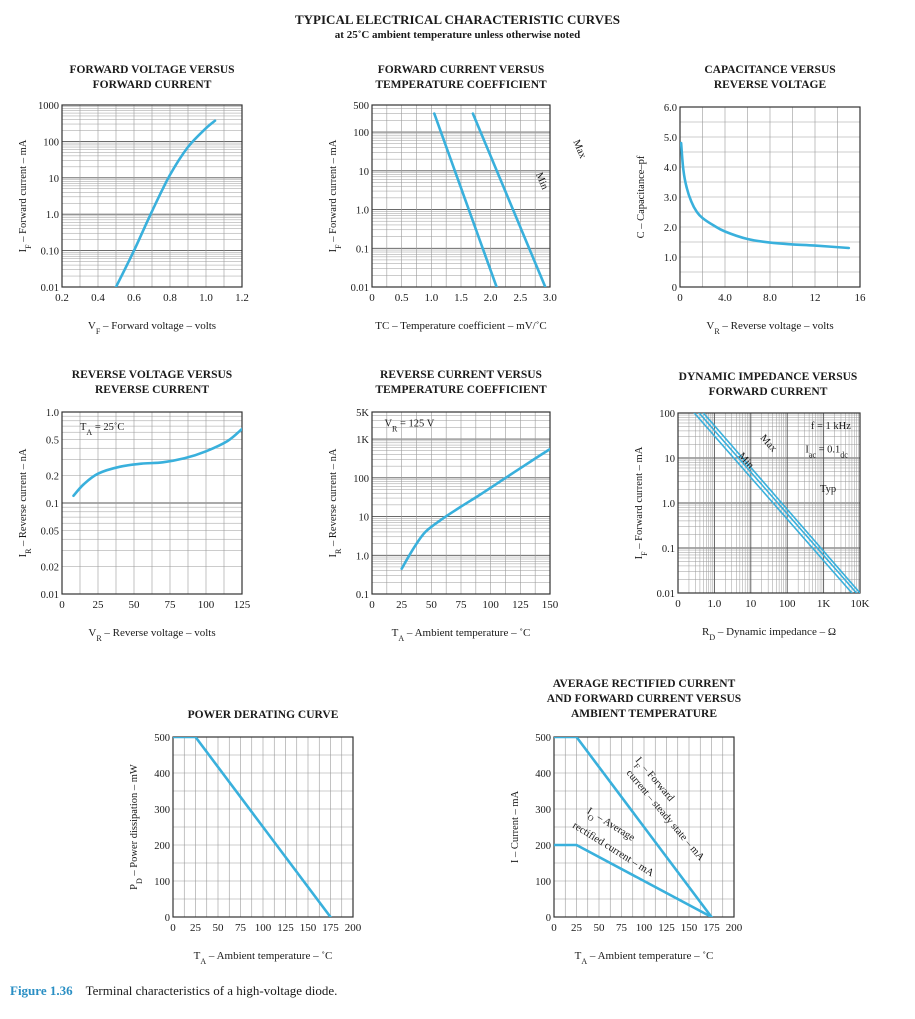 Image resolution: width=915 pixels, height=1019 pixels. I want to click on chart-title-line: REVERSE CURRENT, so click(152, 390).